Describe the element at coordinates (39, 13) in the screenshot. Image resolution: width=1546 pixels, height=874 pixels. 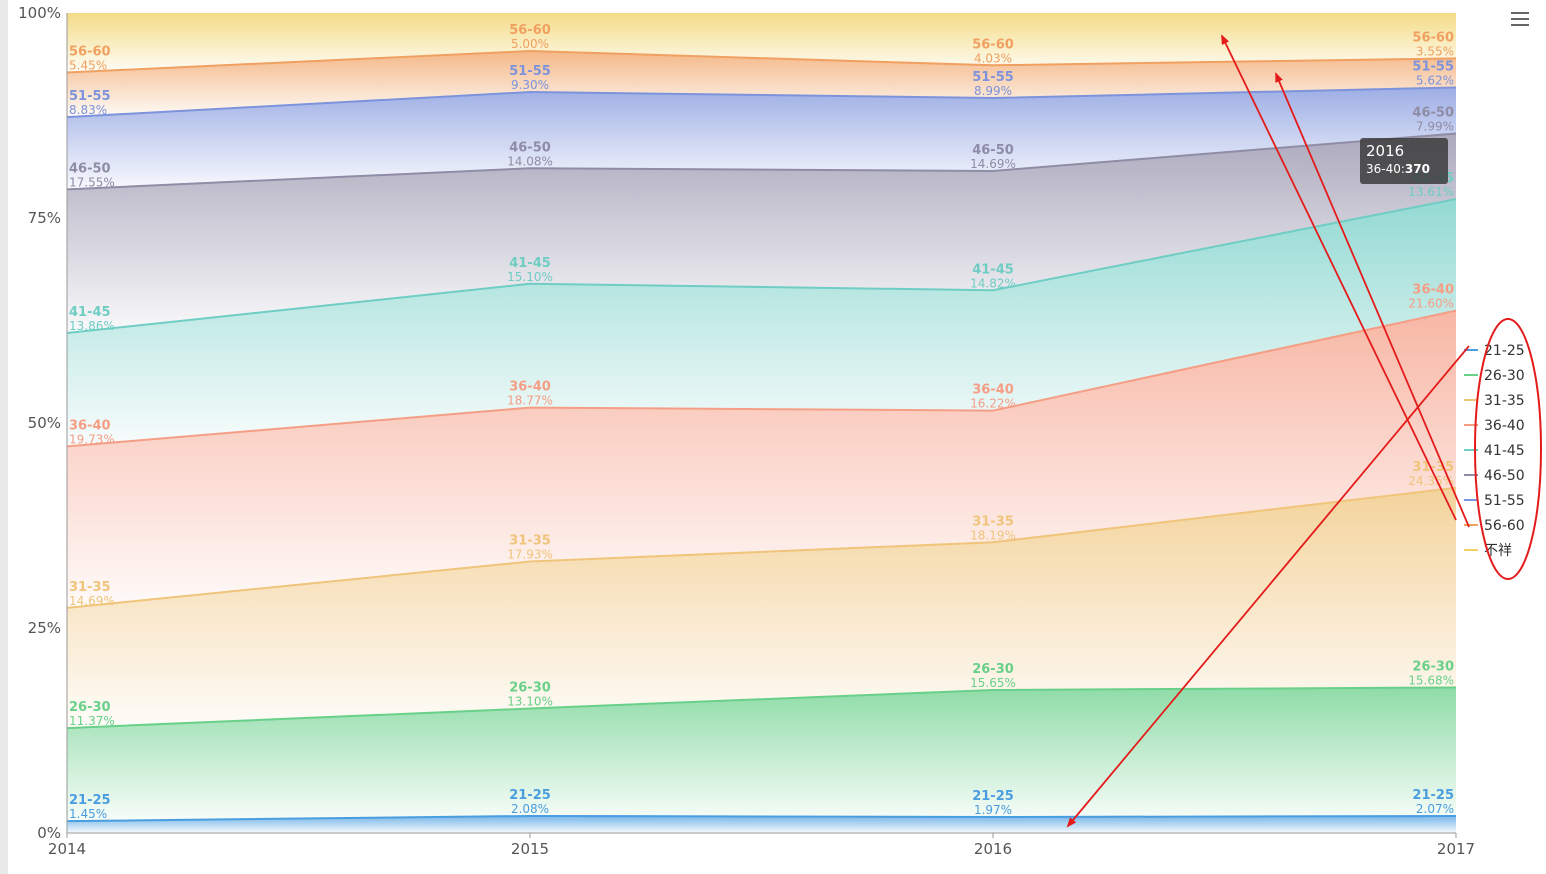
I see `y-tick-label: 100%` at that location.